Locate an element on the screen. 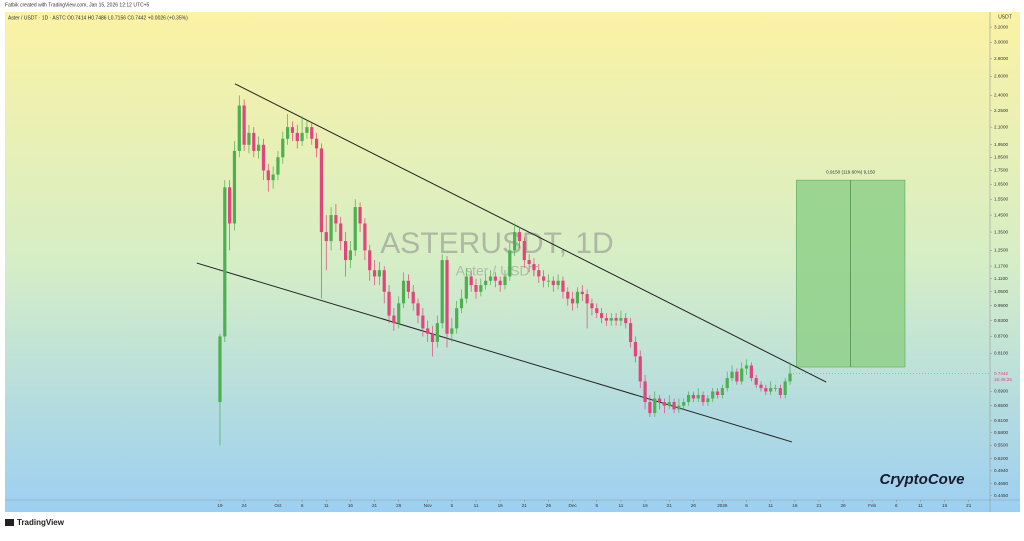 The image size is (1024, 541). x-tick-label: Dec is located at coordinates (573, 505).